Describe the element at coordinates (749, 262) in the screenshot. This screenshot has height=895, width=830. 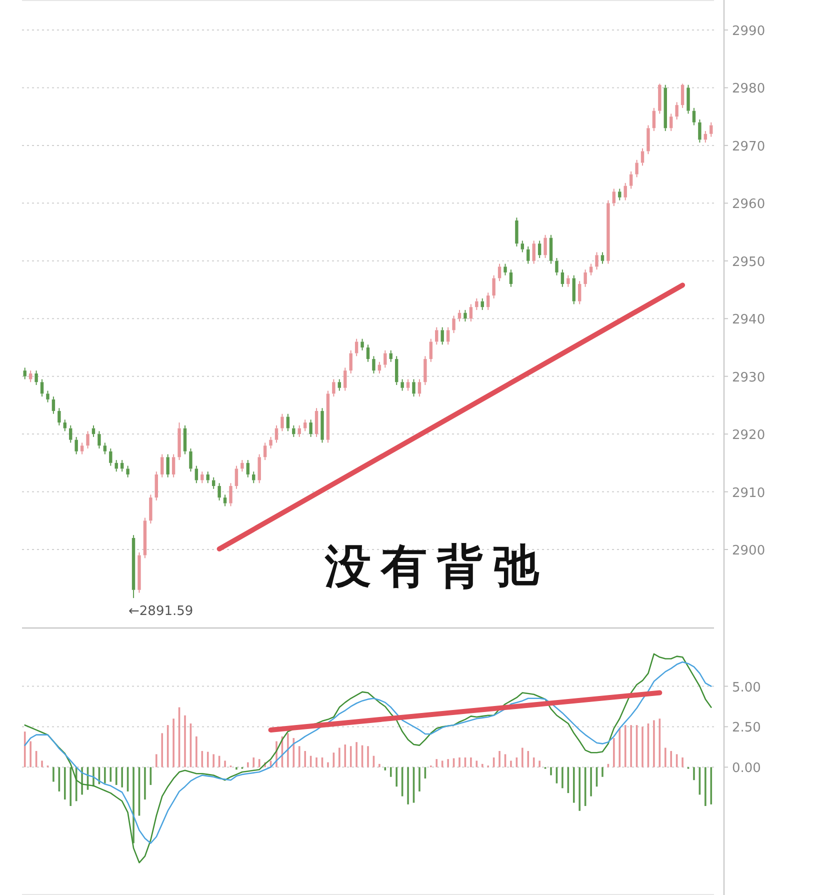
I see `y-tick-label: 2950` at that location.